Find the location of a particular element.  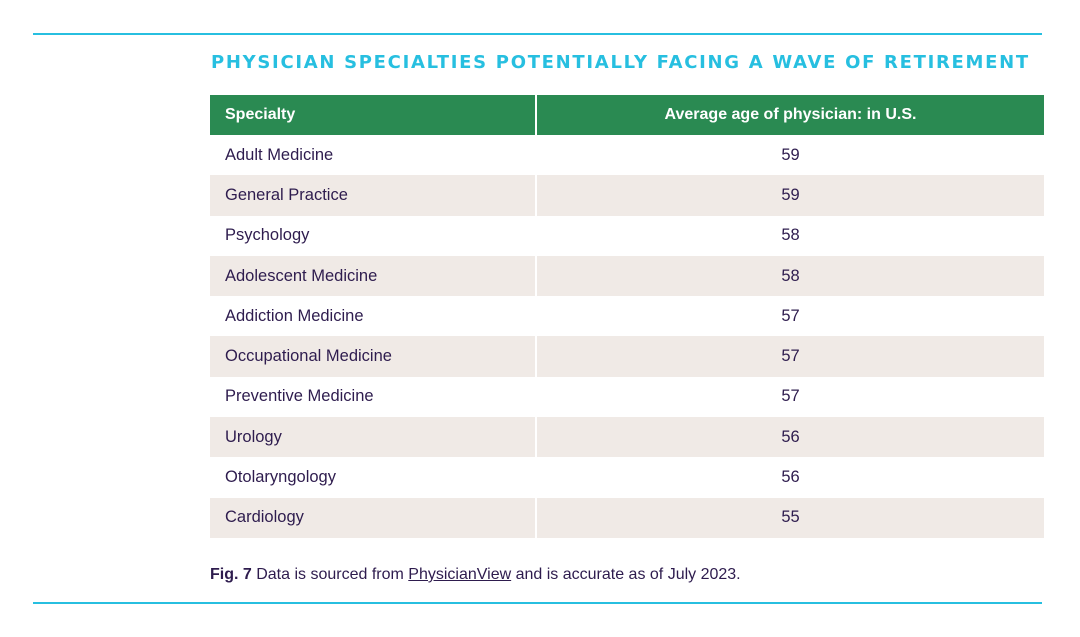

table-row: General Practice 59 is located at coordinates (627, 195).